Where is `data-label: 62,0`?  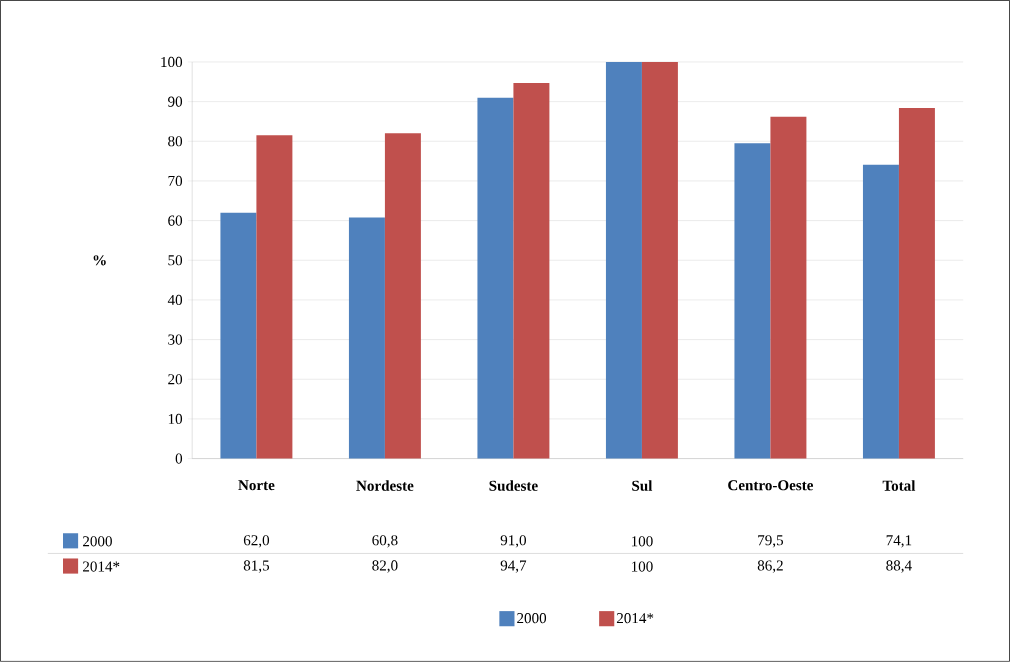
data-label: 62,0 is located at coordinates (256, 541).